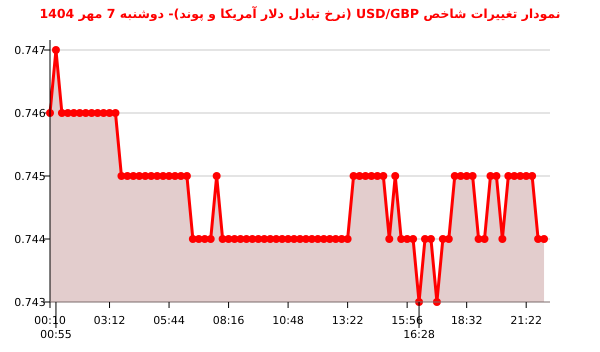  Describe the element at coordinates (348, 320) in the screenshot. I see `x-tick-label: 13:22` at that location.